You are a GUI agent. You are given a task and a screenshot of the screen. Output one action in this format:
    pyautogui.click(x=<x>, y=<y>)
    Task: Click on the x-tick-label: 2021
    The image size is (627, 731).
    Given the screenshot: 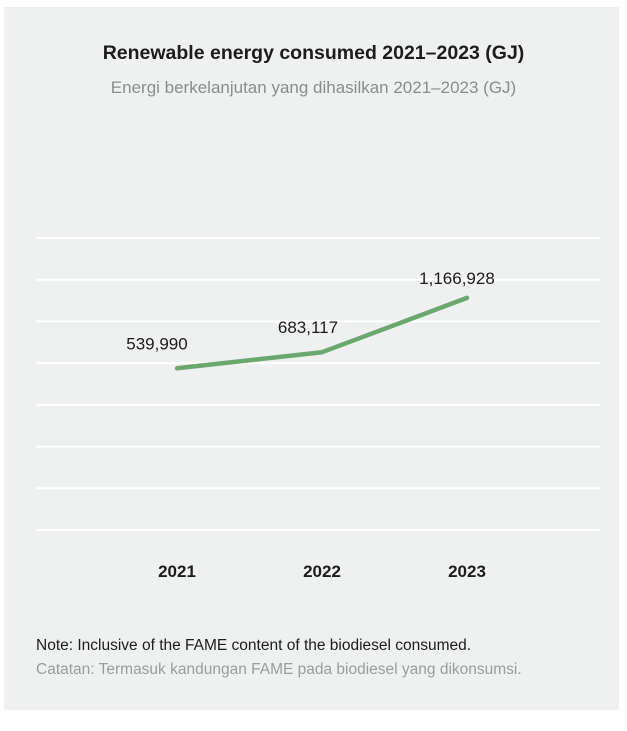 What is the action you would take?
    pyautogui.click(x=177, y=571)
    